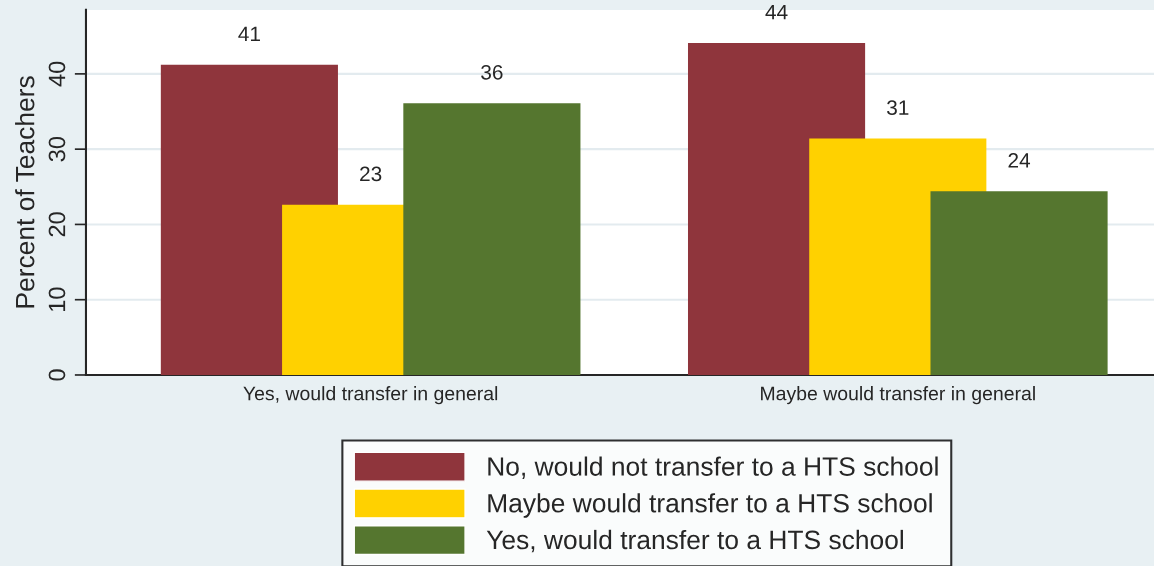 The height and width of the screenshot is (566, 1154). Describe the element at coordinates (371, 174) in the screenshot. I see `data-label: 23` at that location.